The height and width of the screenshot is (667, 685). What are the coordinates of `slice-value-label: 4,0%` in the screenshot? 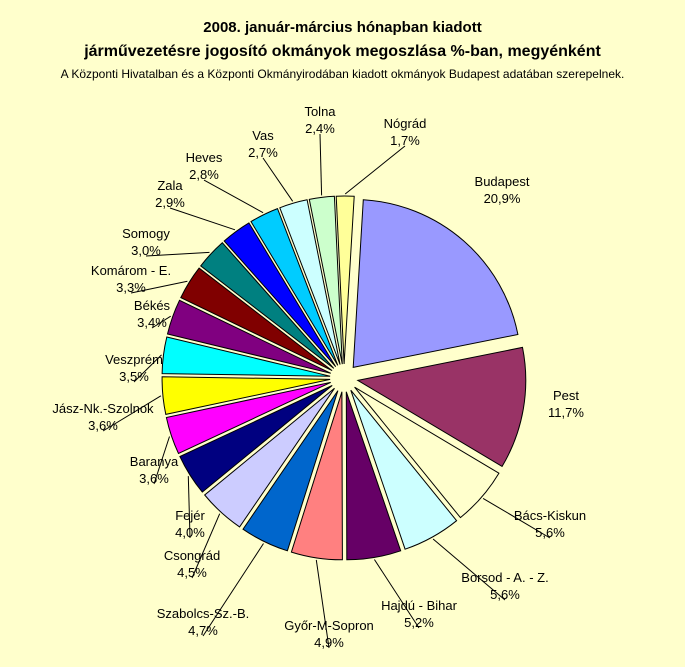 It's located at (190, 532).